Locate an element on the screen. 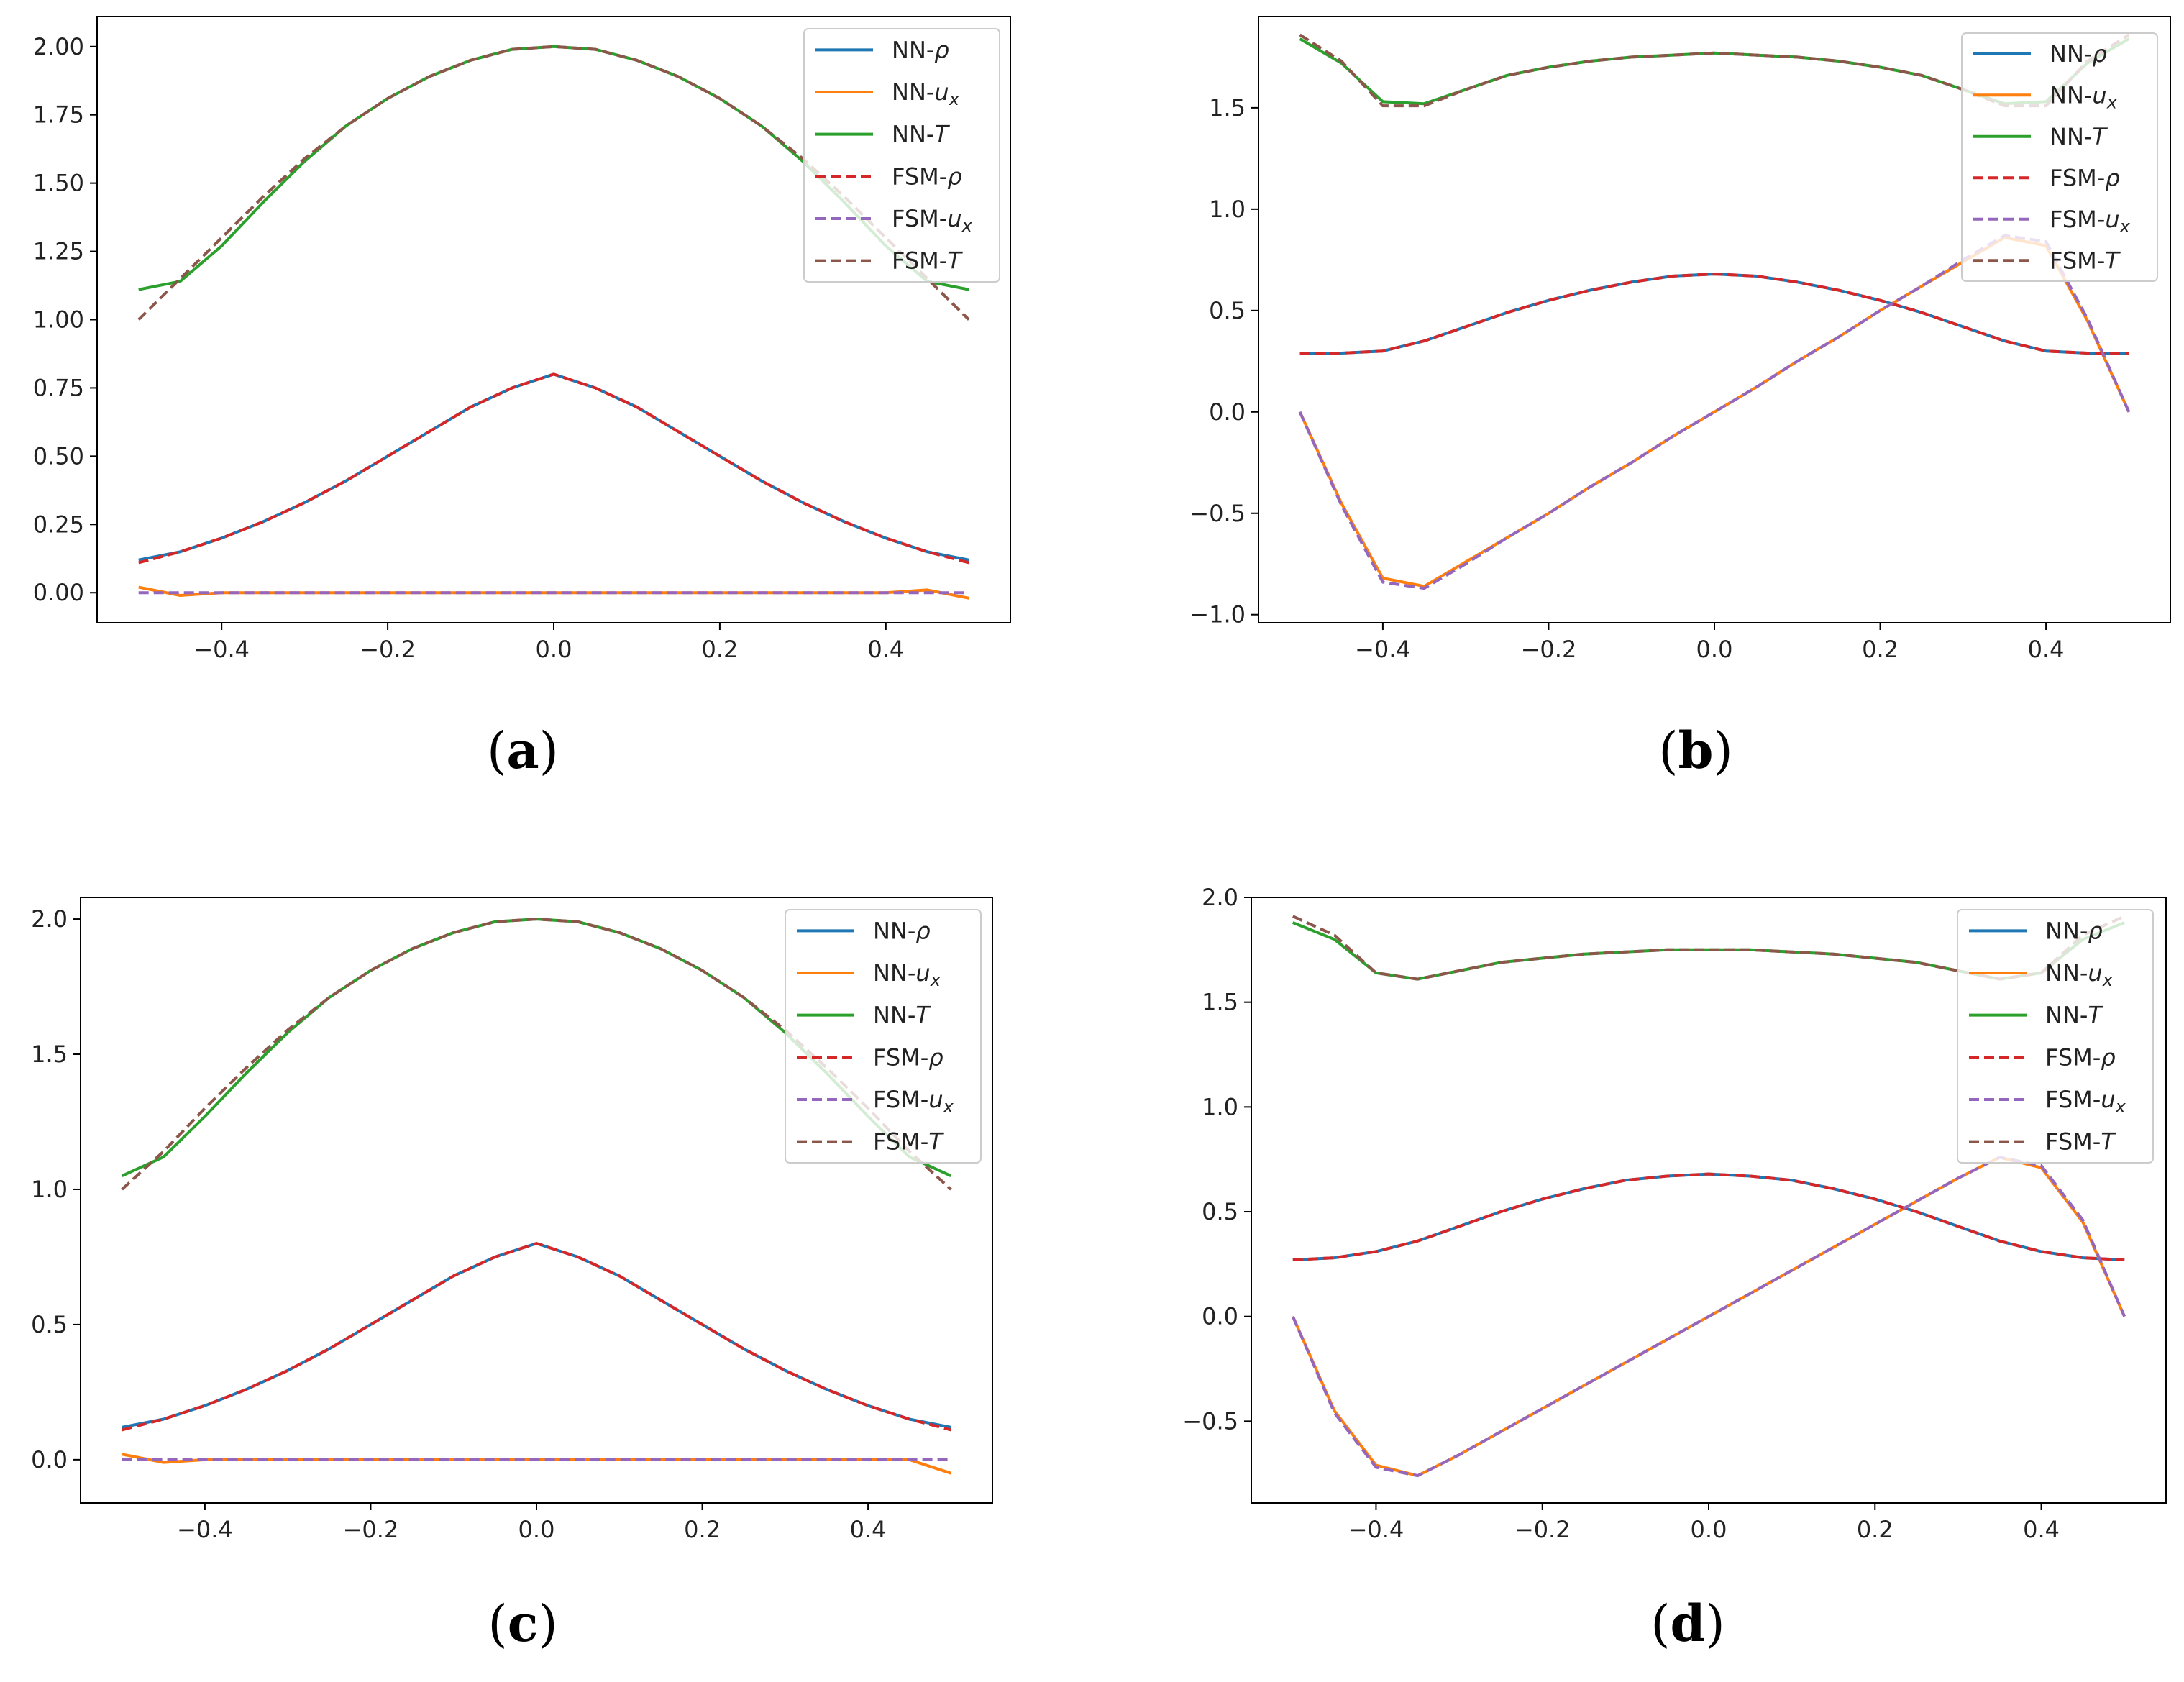  y-tick-label: 0.50 is located at coordinates (58, 456).